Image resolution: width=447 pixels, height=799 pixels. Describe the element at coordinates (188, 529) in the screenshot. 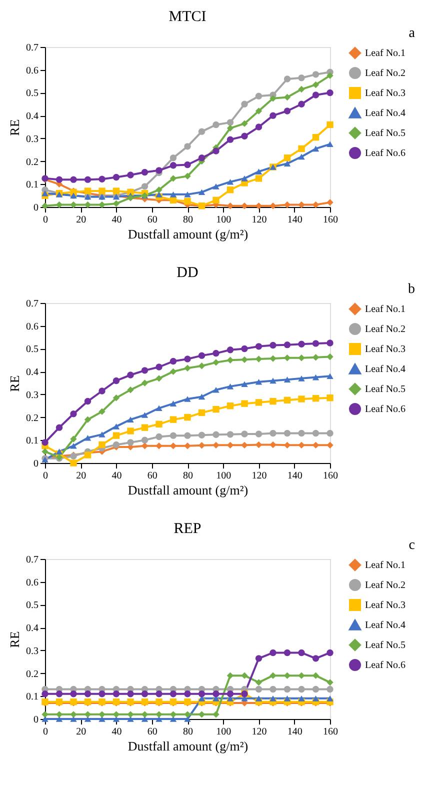

I see `chart-title: REP` at that location.